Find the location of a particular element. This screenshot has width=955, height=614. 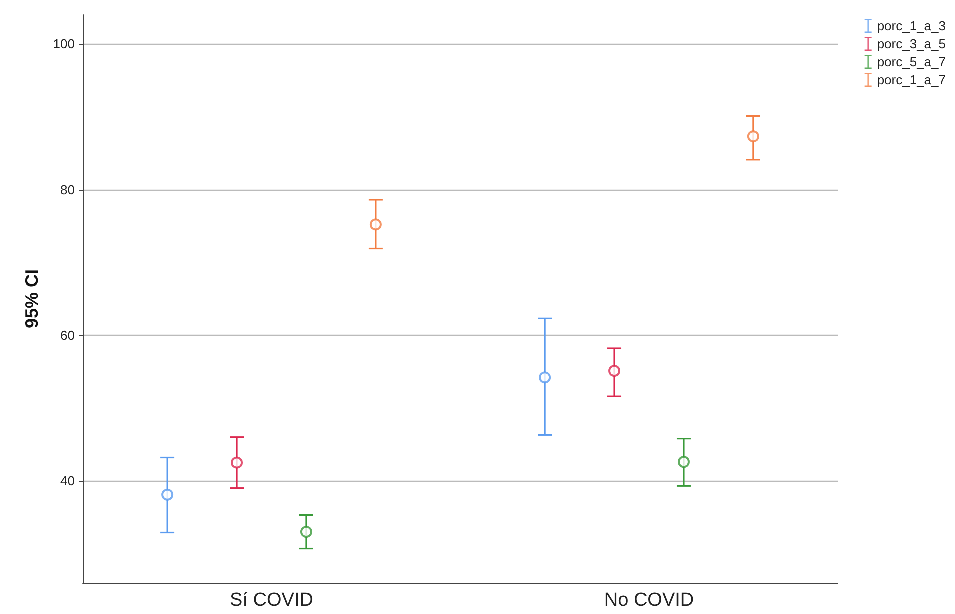

x-tick-label: No COVID is located at coordinates (649, 600).